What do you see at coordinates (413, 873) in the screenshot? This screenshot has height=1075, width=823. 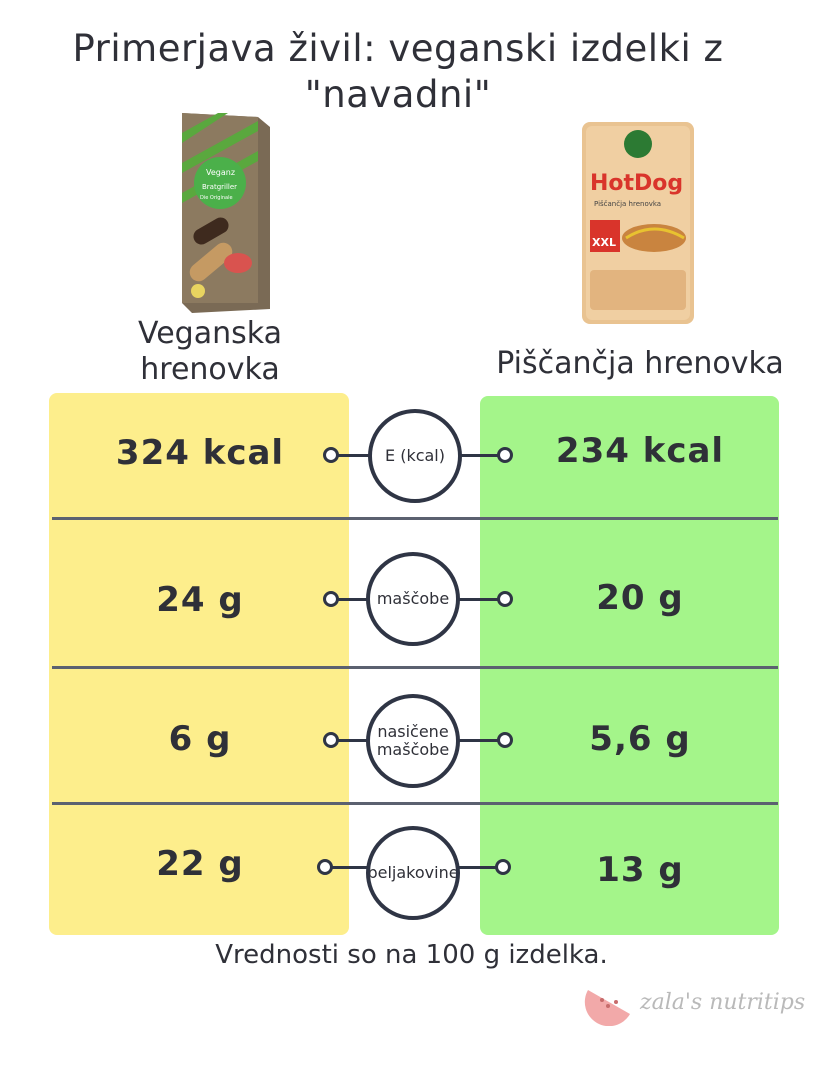 I see `label-protein: beljakovine` at bounding box center [413, 873].